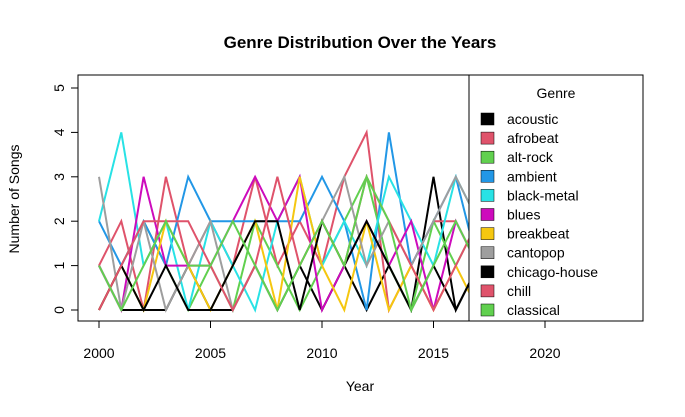 The height and width of the screenshot is (417, 685). I want to click on legend-label-alt-rock: alt-rock, so click(530, 157).